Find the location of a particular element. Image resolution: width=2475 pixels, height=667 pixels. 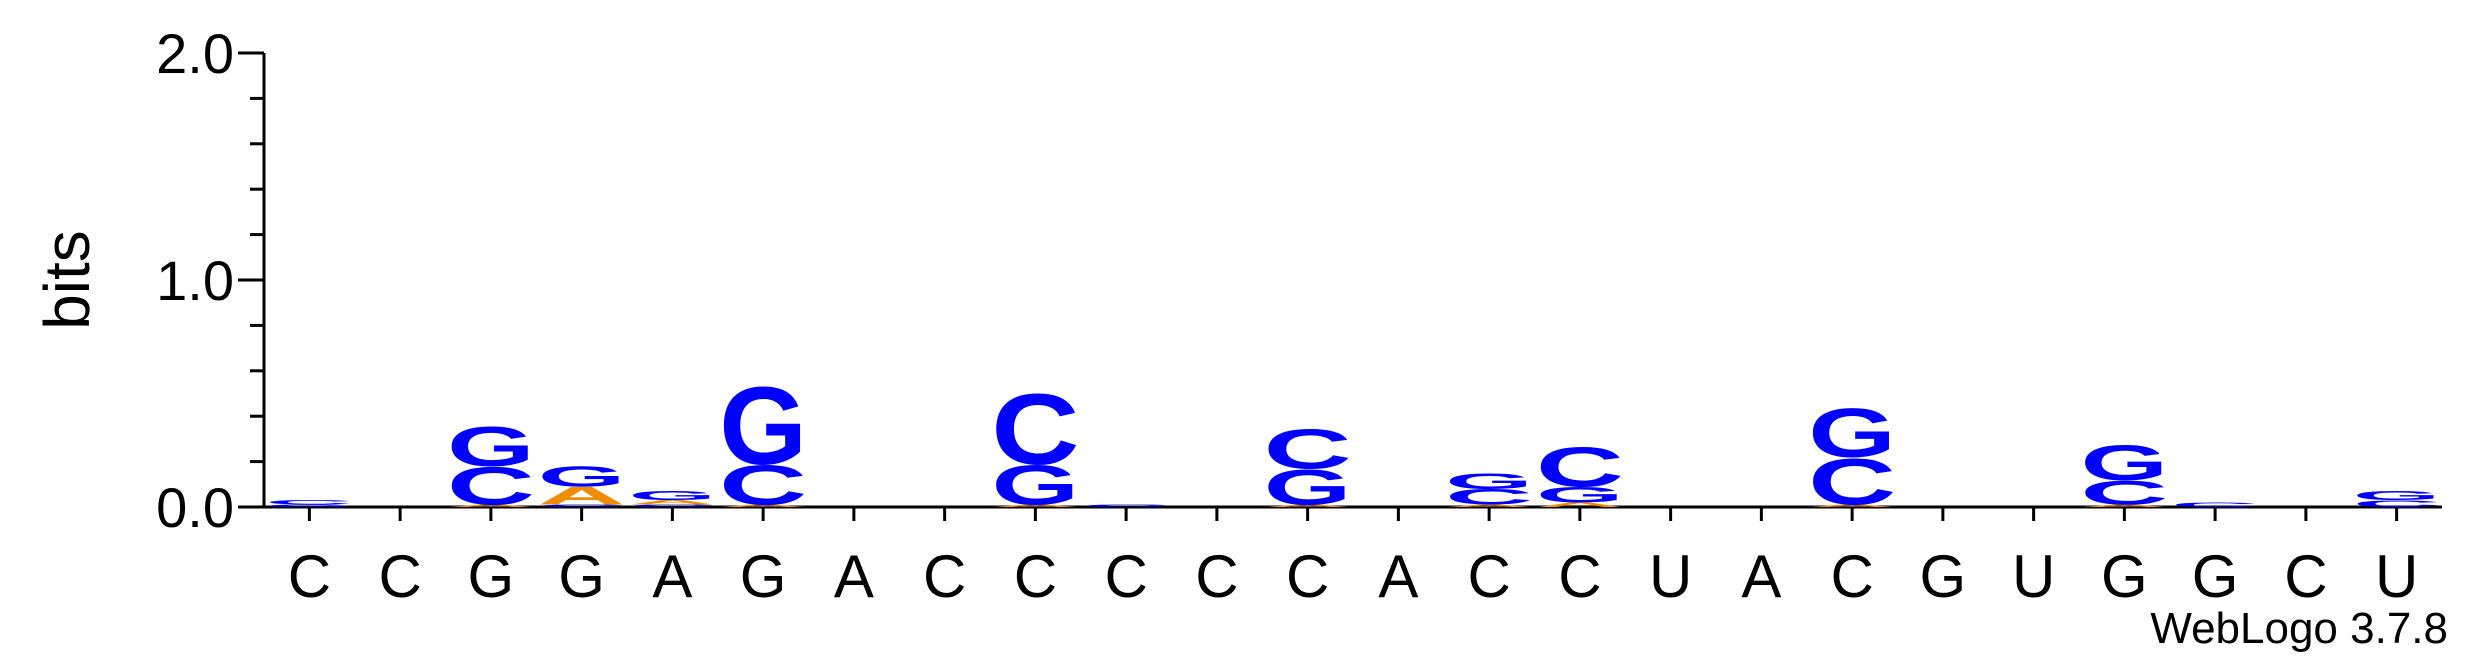

y-tick-label: 1.0 is located at coordinates (195, 280).